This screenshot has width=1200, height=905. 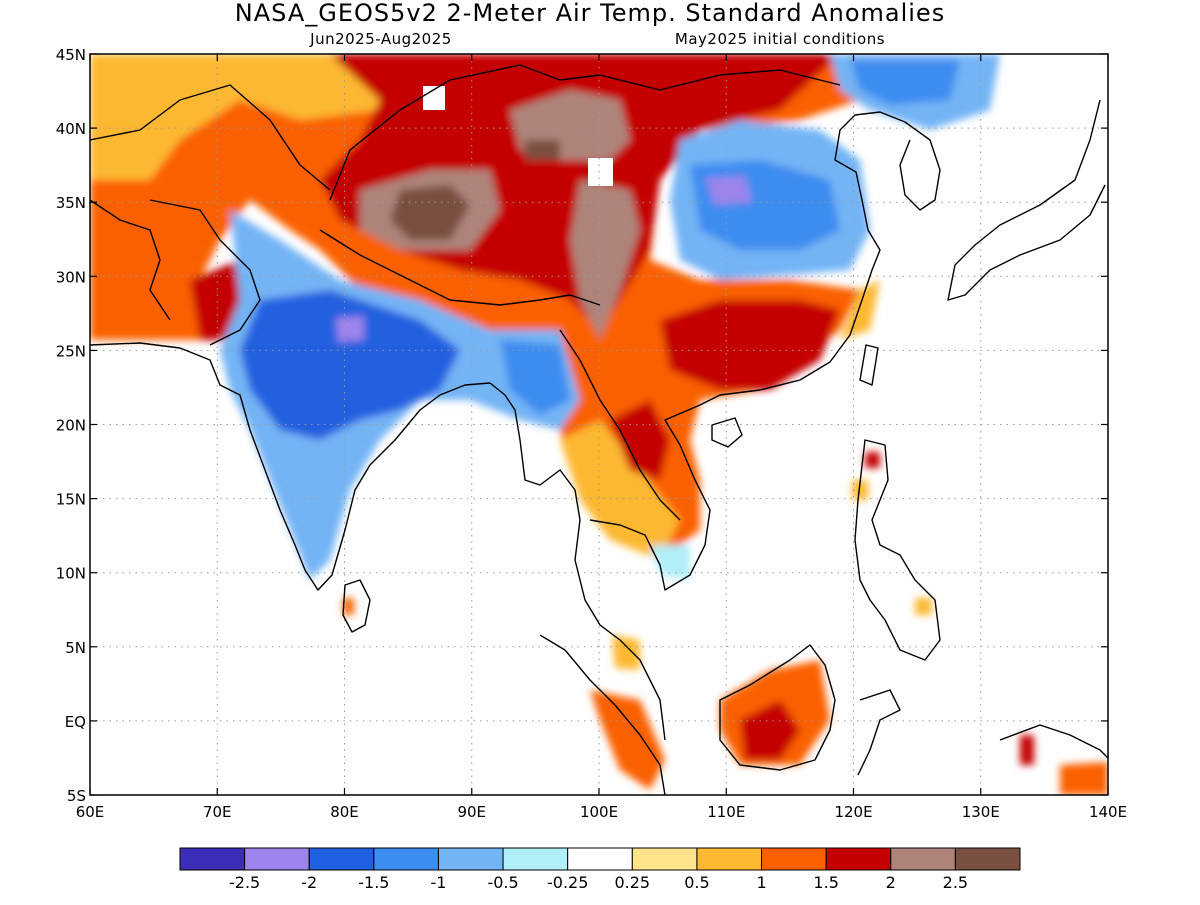 I want to click on anomaly-region-cold-india, so click(x=350, y=365).